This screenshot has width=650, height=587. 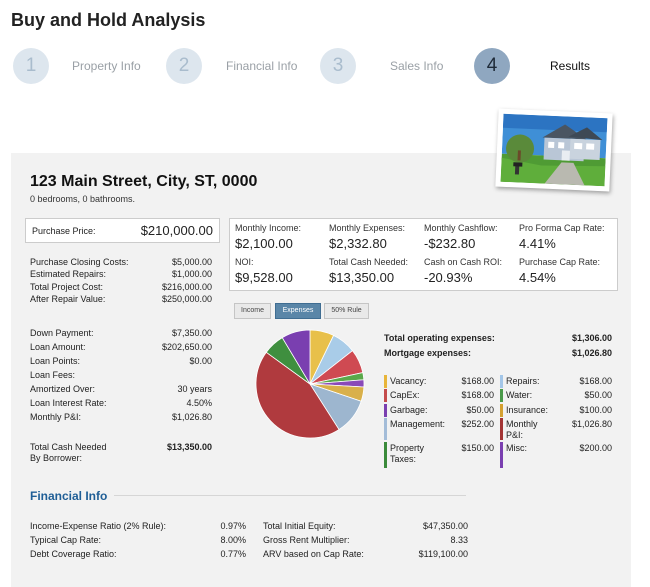 What do you see at coordinates (121, 333) in the screenshot?
I see `loan-row: Down Payment: $7,350.00` at bounding box center [121, 333].